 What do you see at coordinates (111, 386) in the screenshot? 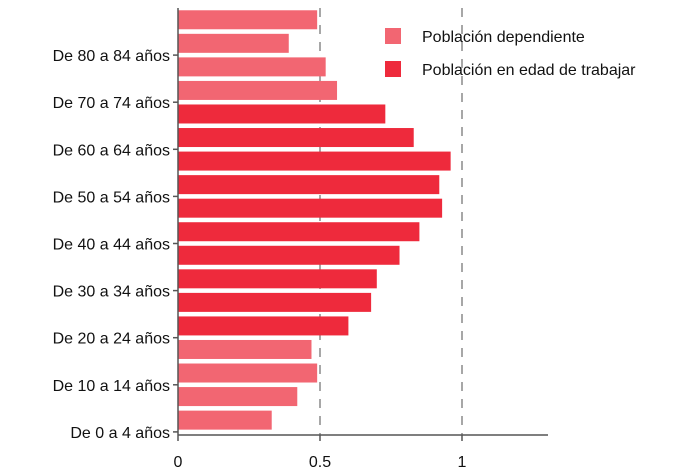
I see `y-category-label-2: De 10 a 14 años` at bounding box center [111, 386].